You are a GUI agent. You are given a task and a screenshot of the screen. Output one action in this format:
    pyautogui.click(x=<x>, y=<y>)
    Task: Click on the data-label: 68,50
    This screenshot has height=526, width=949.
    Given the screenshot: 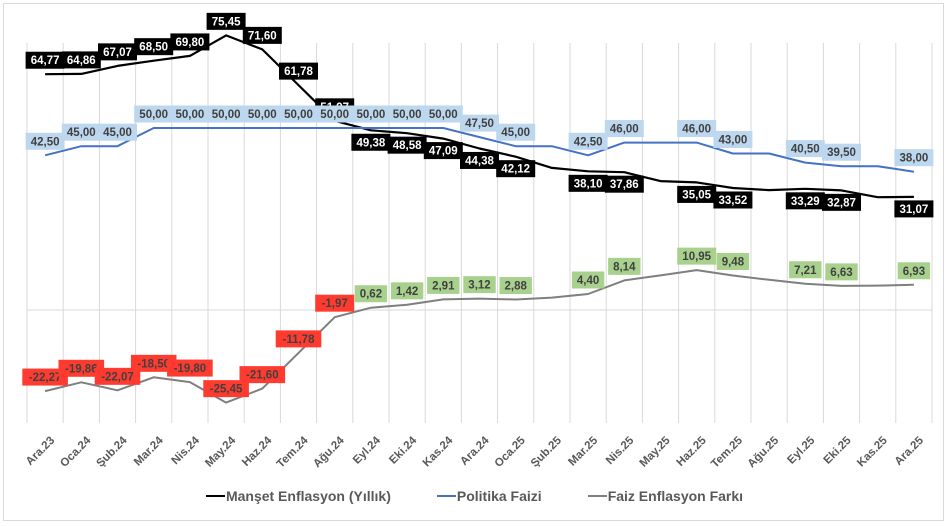 What is the action you would take?
    pyautogui.click(x=153, y=48)
    